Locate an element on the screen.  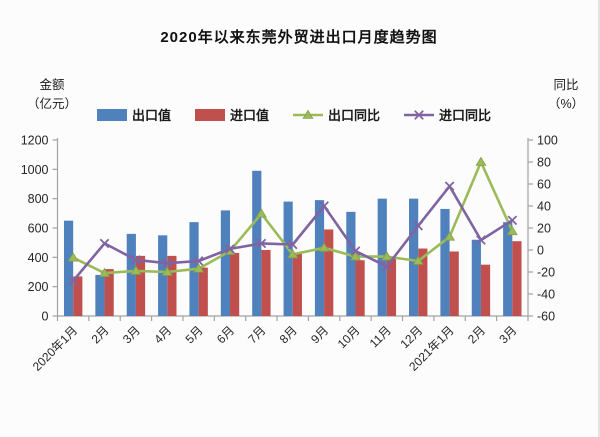
chart-title: 2020年以来东莞外贸进出口月度趋势图 is located at coordinates (299, 37).